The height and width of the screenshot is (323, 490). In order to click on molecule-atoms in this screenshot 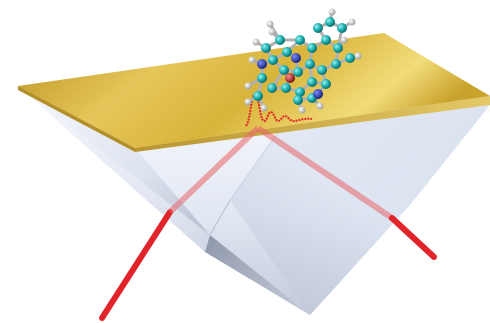, I will do `click(303, 61)`.